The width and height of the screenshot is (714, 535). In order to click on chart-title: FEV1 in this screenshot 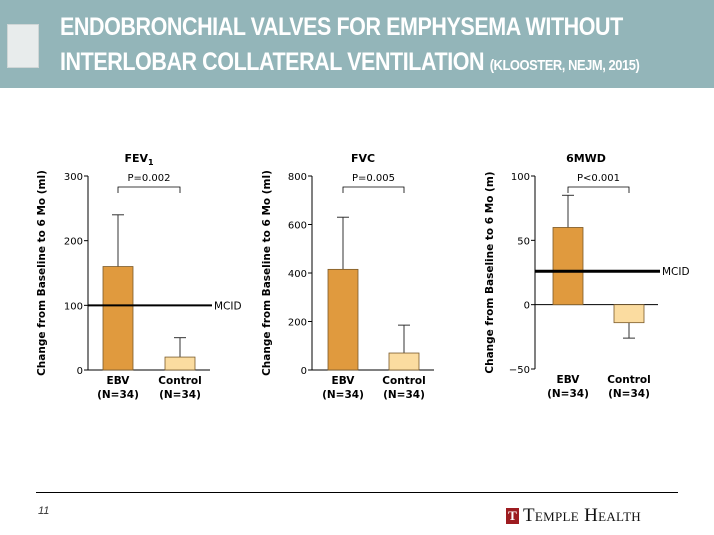, I will do `click(139, 159)`.